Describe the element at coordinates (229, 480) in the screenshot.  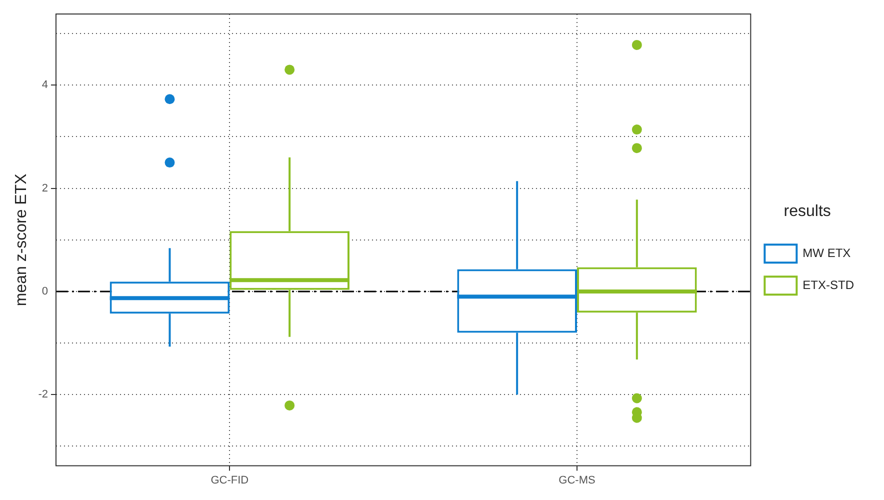
I see `x-tick-label: GC-FID` at that location.